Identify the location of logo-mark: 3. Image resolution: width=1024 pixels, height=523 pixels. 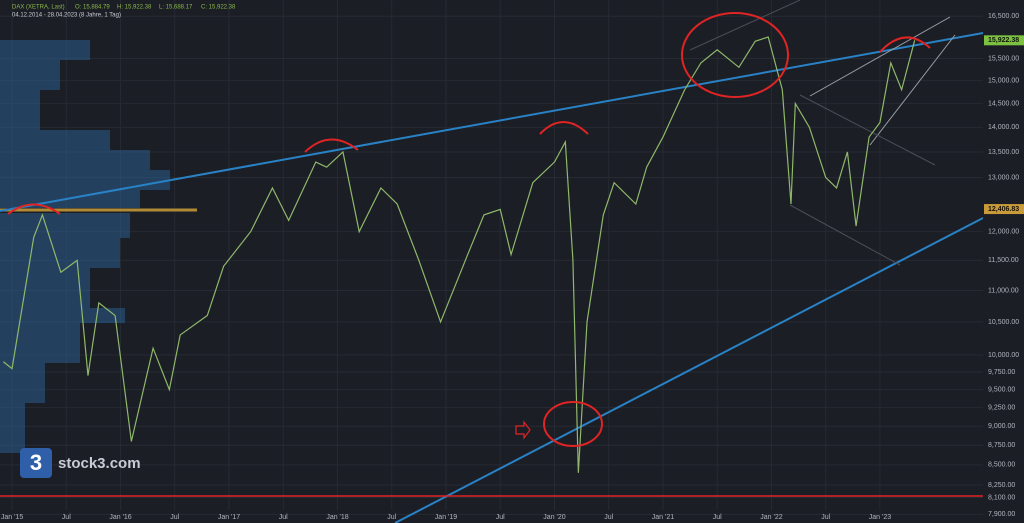
(36, 462).